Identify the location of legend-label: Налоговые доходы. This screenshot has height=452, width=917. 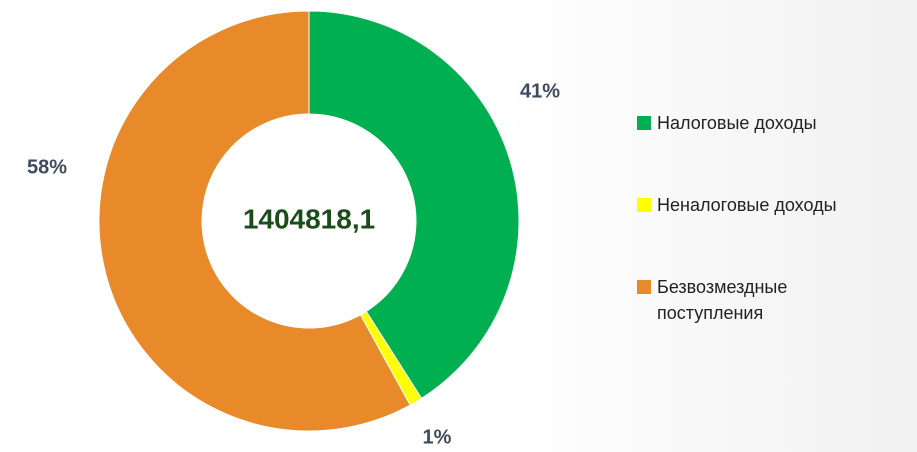
(737, 123).